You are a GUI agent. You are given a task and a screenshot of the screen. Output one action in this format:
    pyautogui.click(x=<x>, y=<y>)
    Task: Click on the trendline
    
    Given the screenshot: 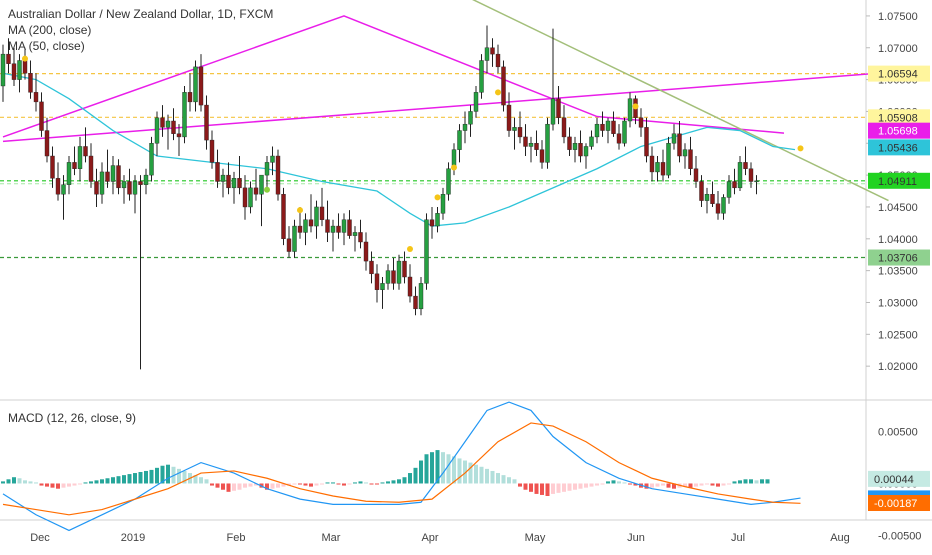 What is the action you would take?
    pyautogui.click(x=440, y=107)
    